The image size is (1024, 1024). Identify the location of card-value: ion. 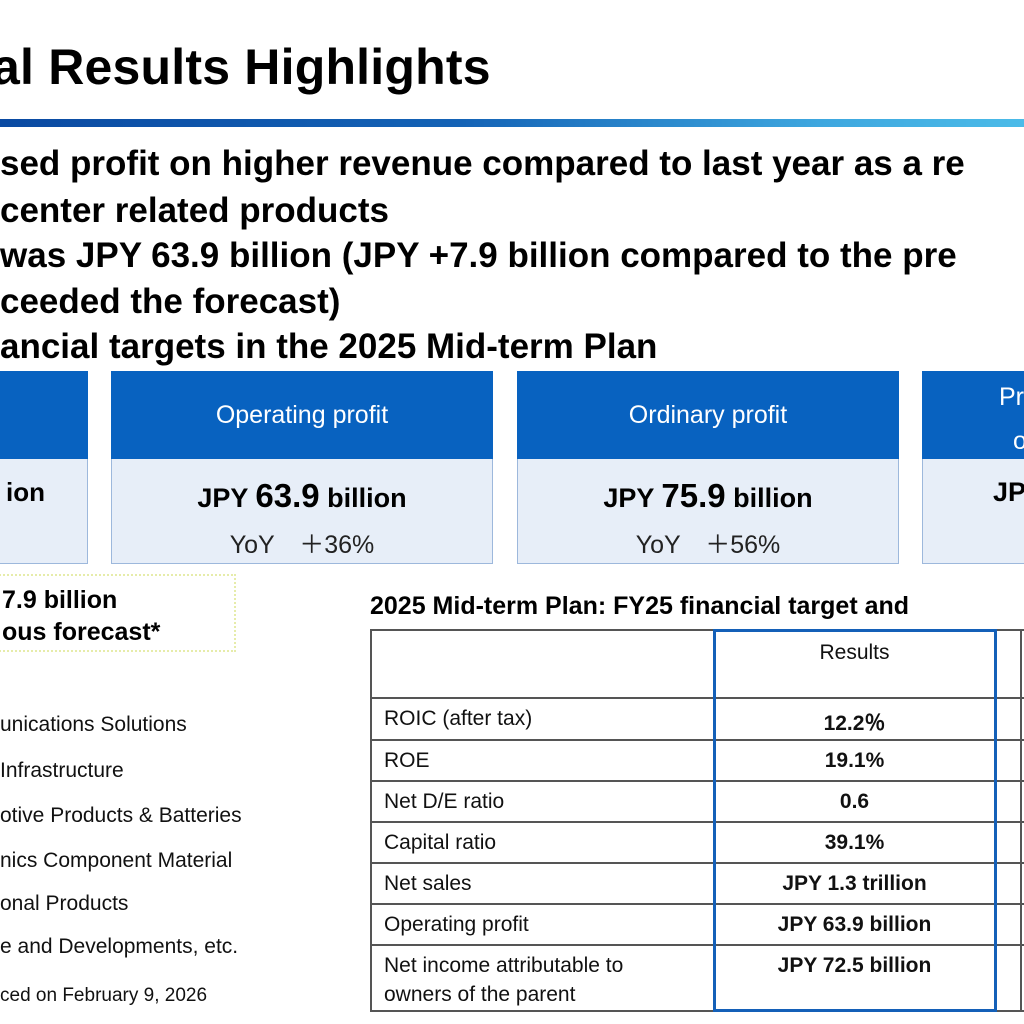
(25, 492).